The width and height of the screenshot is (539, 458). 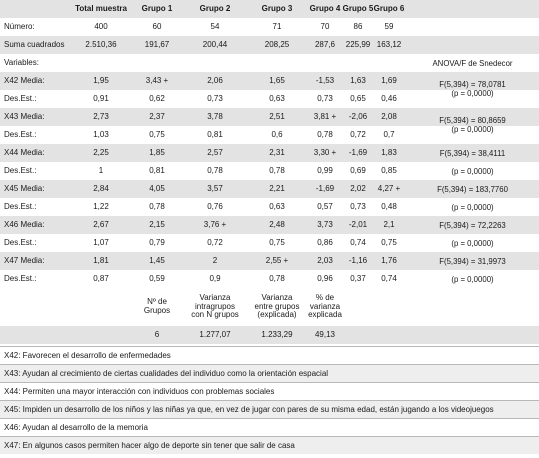 What do you see at coordinates (35, 9) in the screenshot?
I see `corner-cell` at bounding box center [35, 9].